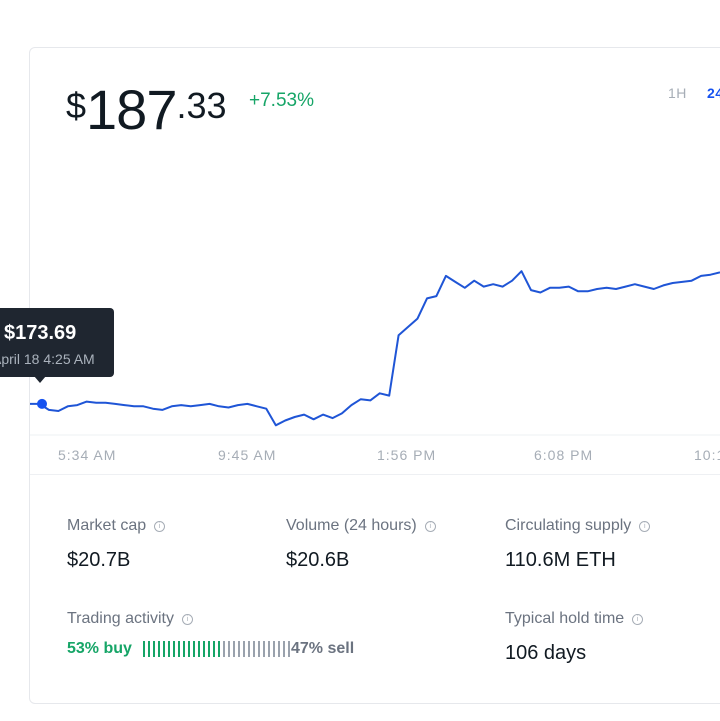 The image size is (720, 721). What do you see at coordinates (40, 379) in the screenshot?
I see `tooltip-arrow` at bounding box center [40, 379].